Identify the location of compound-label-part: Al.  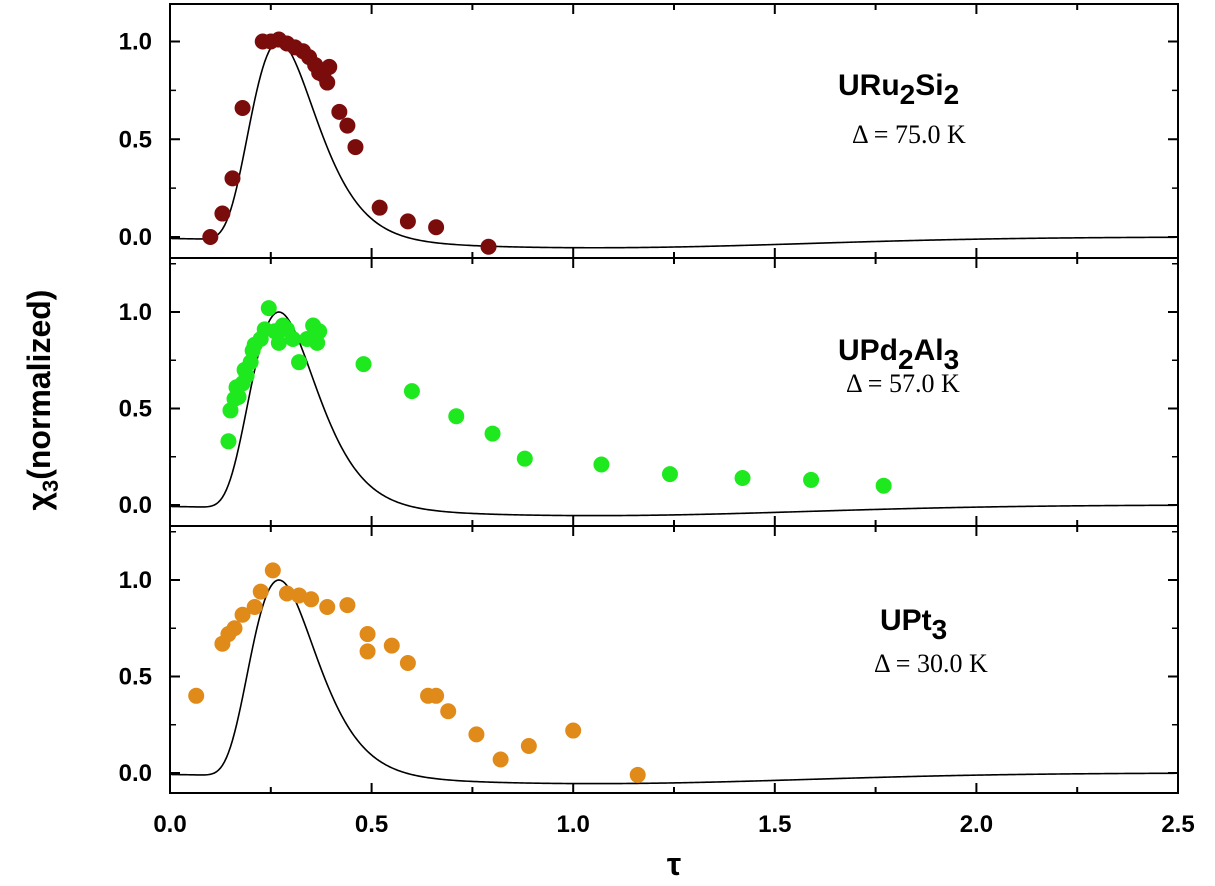
(929, 350).